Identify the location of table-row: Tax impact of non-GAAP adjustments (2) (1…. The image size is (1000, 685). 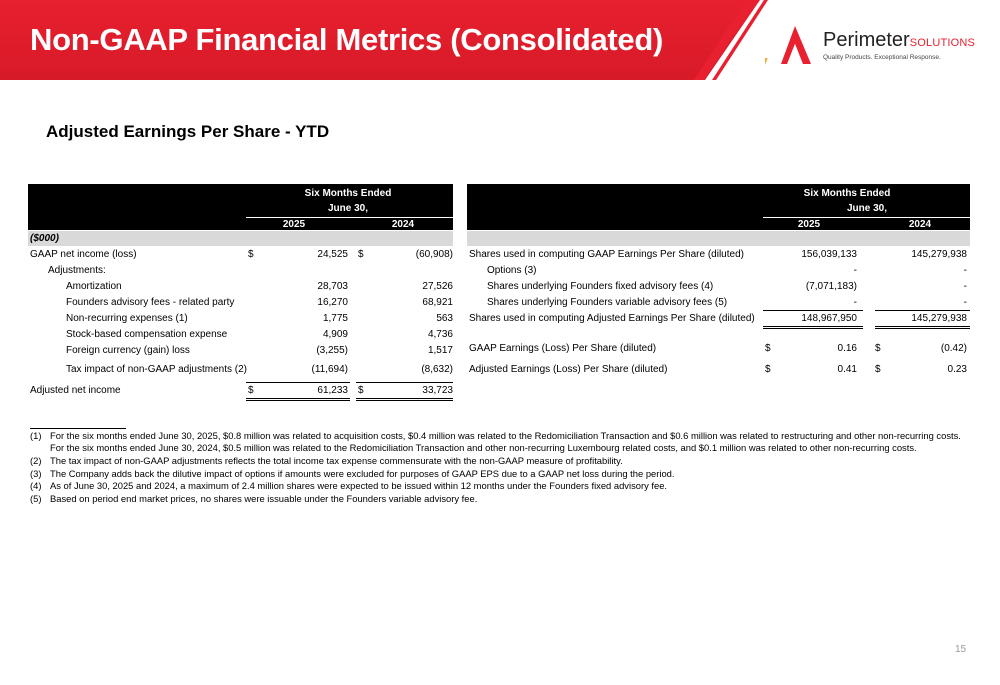
(240, 370).